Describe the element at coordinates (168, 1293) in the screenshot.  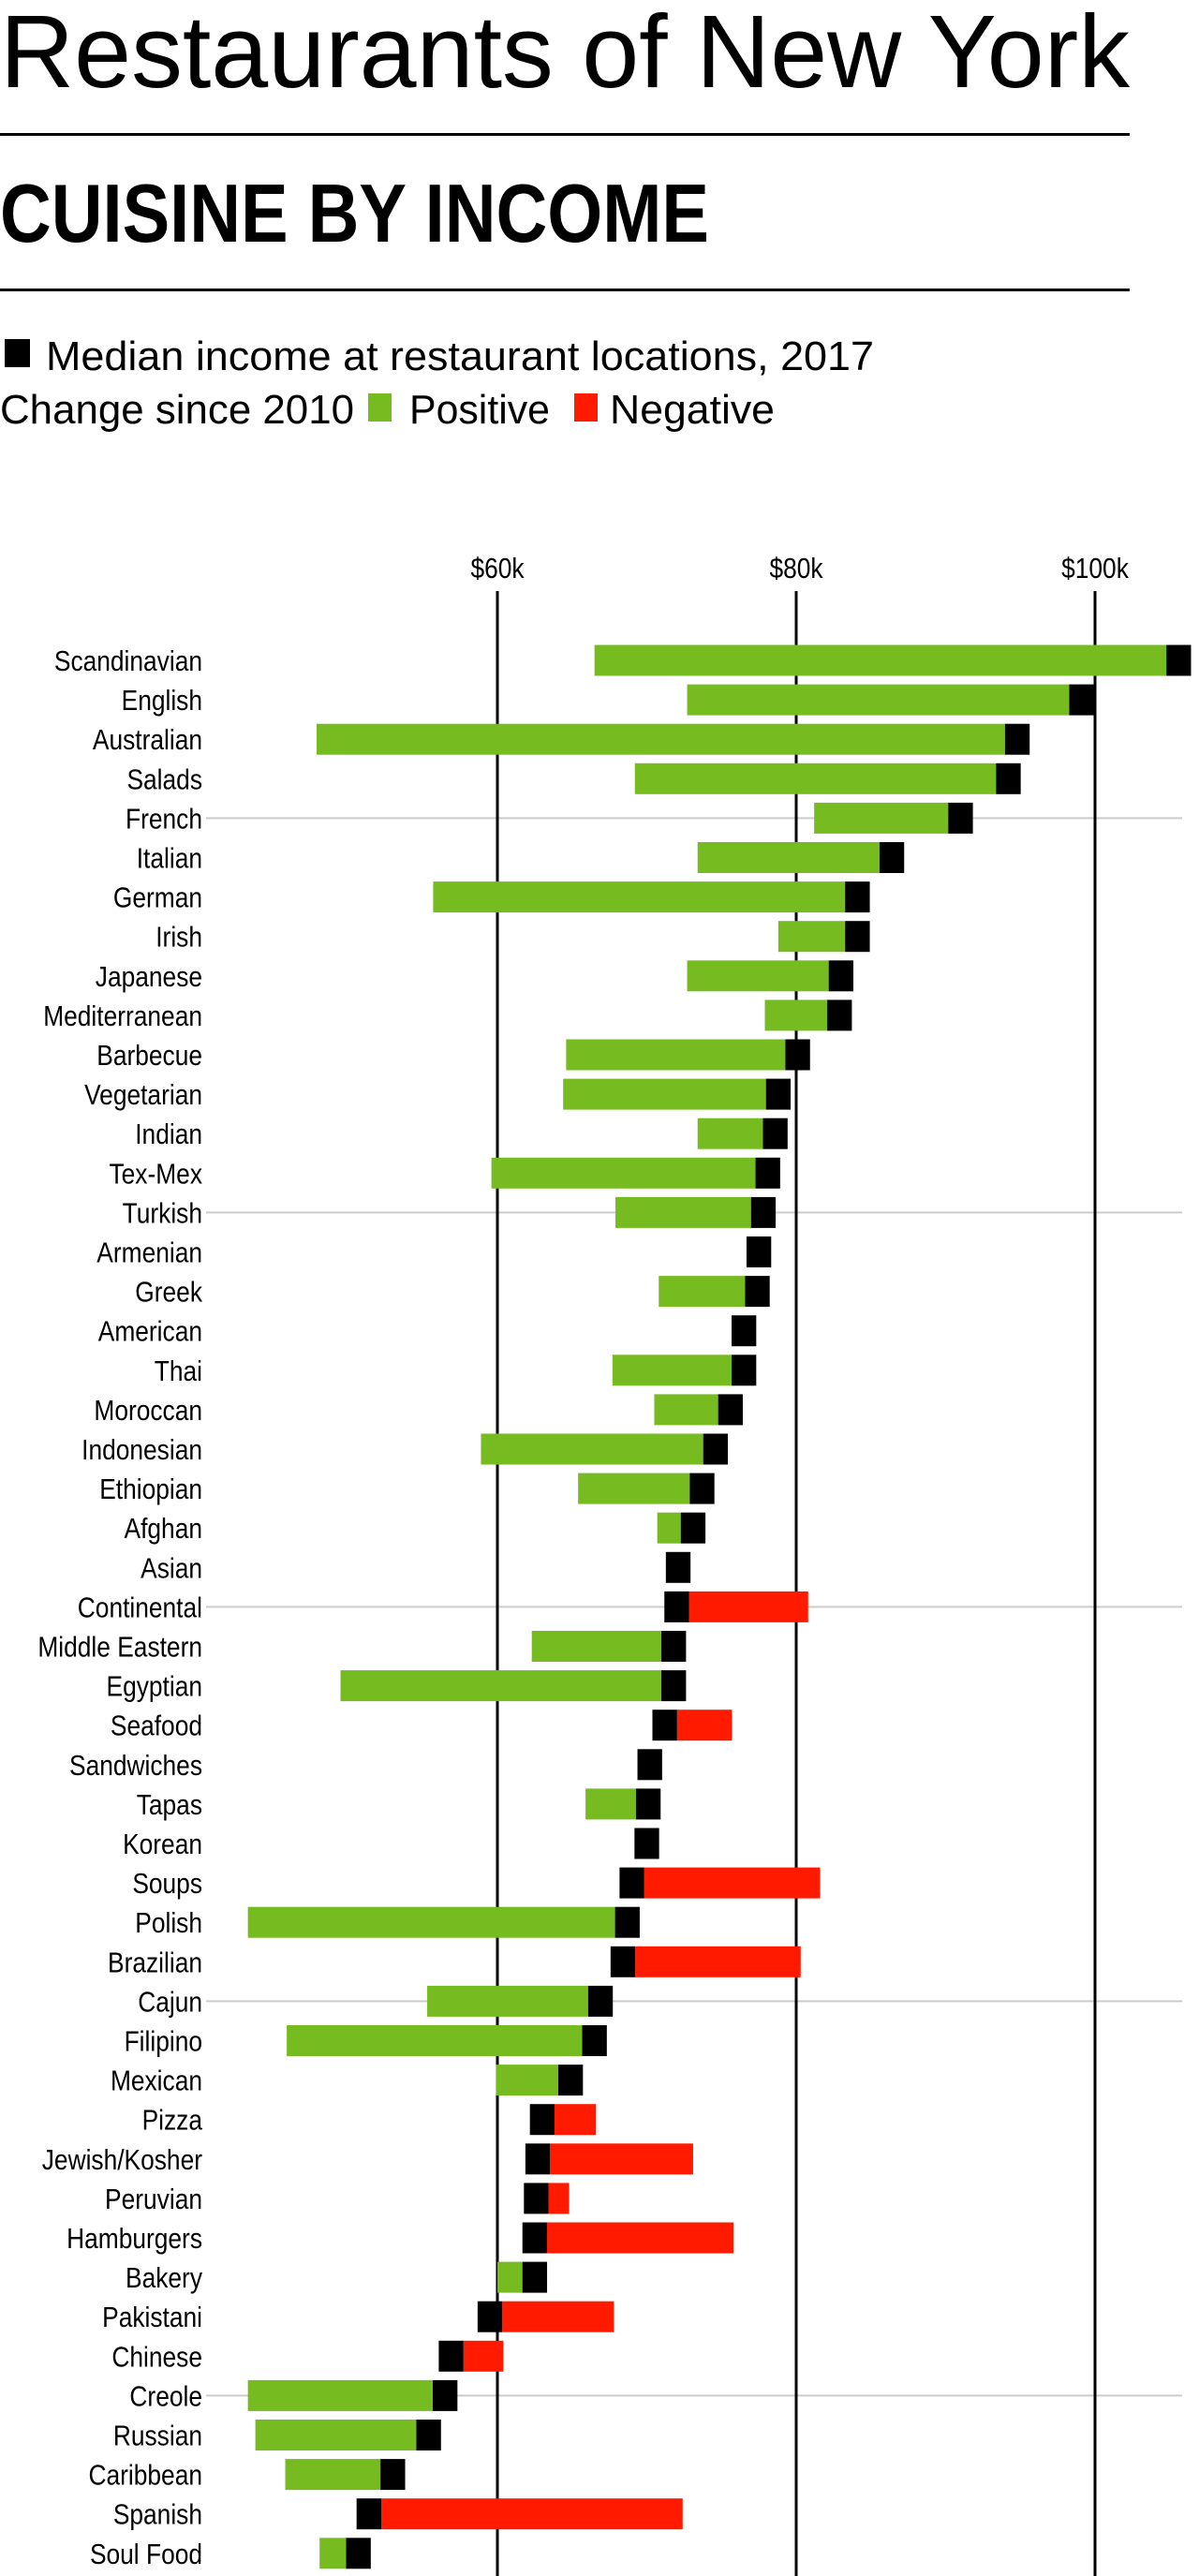
I see `category-label: Greek` at that location.